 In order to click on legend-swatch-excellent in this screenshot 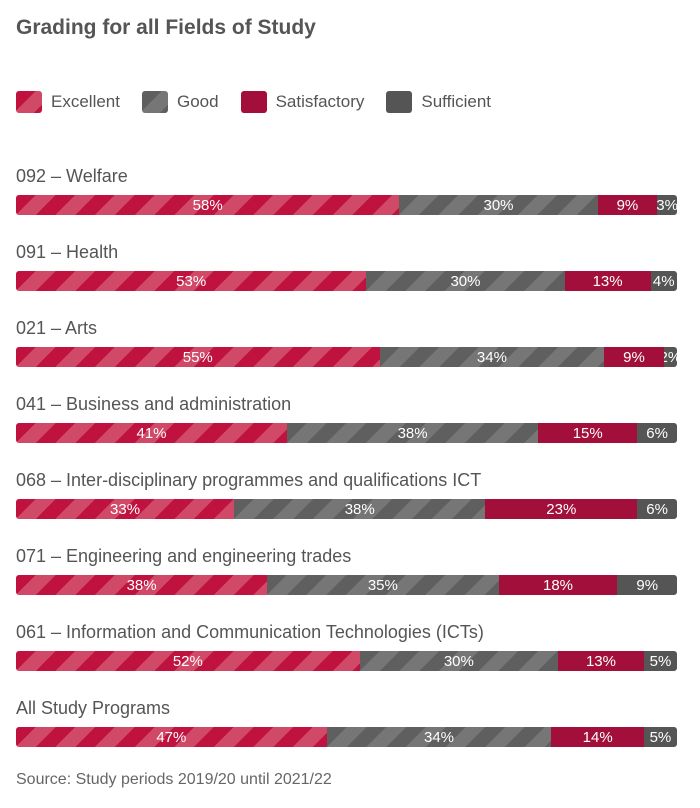, I will do `click(29, 102)`.